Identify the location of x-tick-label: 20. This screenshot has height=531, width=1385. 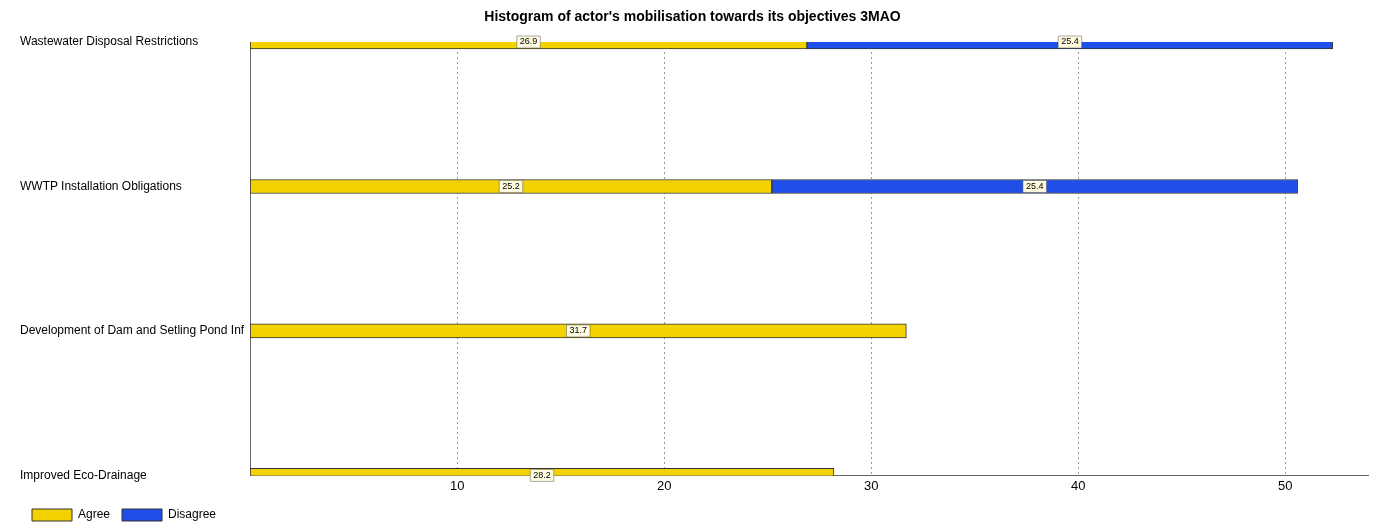
(664, 485).